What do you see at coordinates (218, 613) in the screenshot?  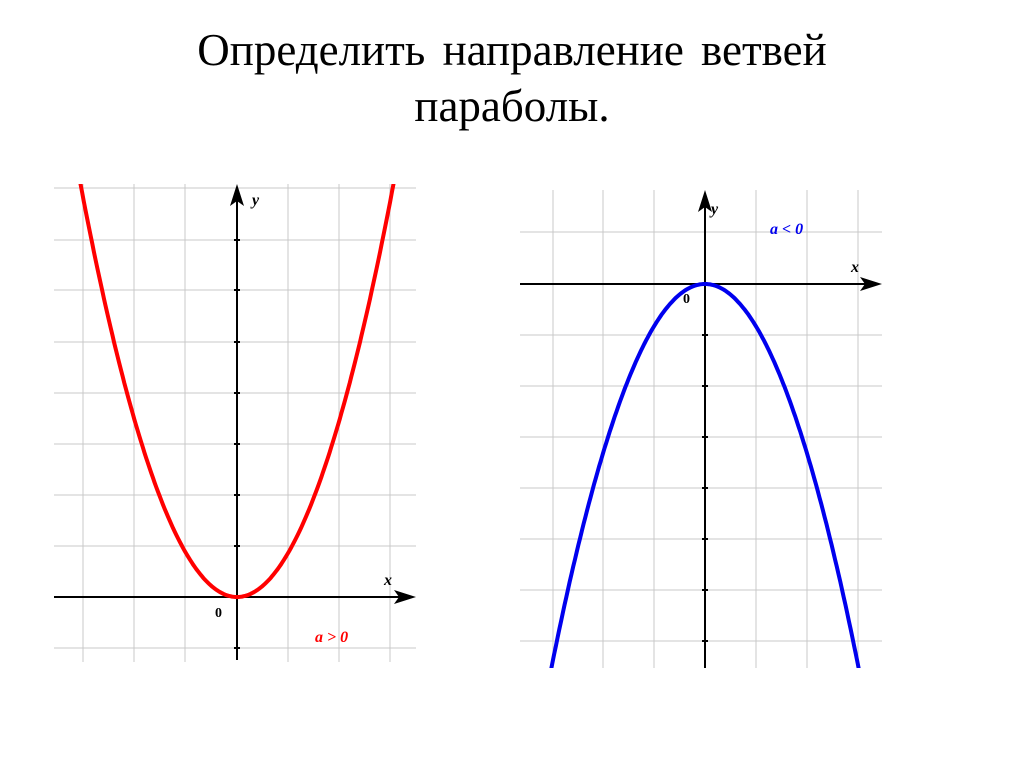 I see `origin-label-left: 0` at bounding box center [218, 613].